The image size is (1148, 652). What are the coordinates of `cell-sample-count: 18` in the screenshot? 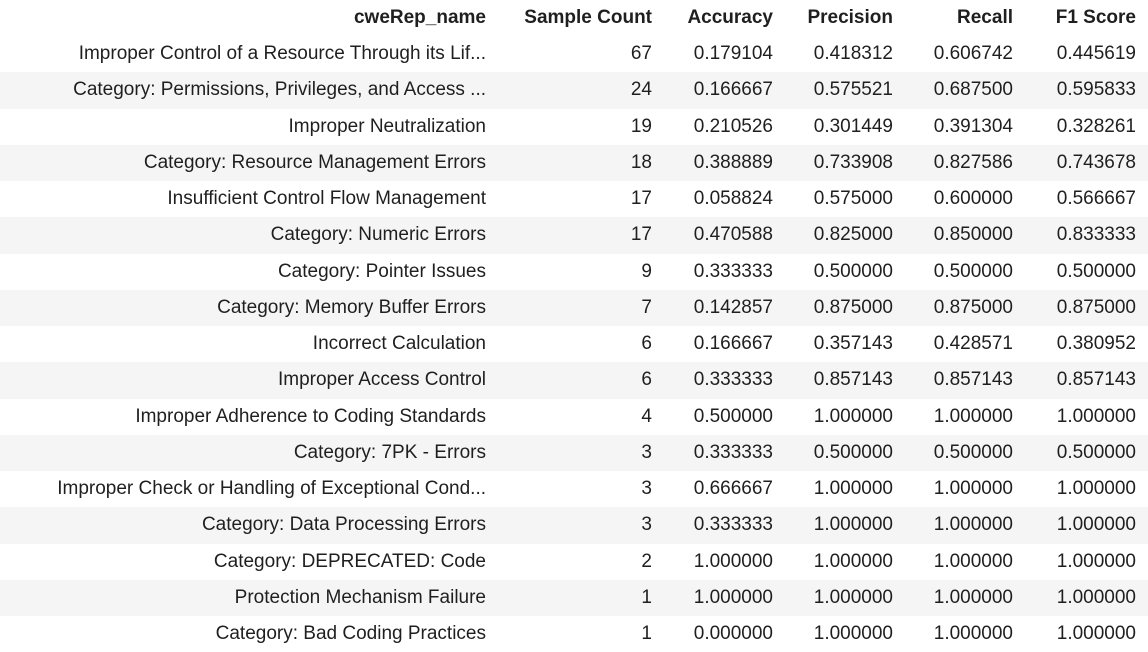 It's located at (641, 162).